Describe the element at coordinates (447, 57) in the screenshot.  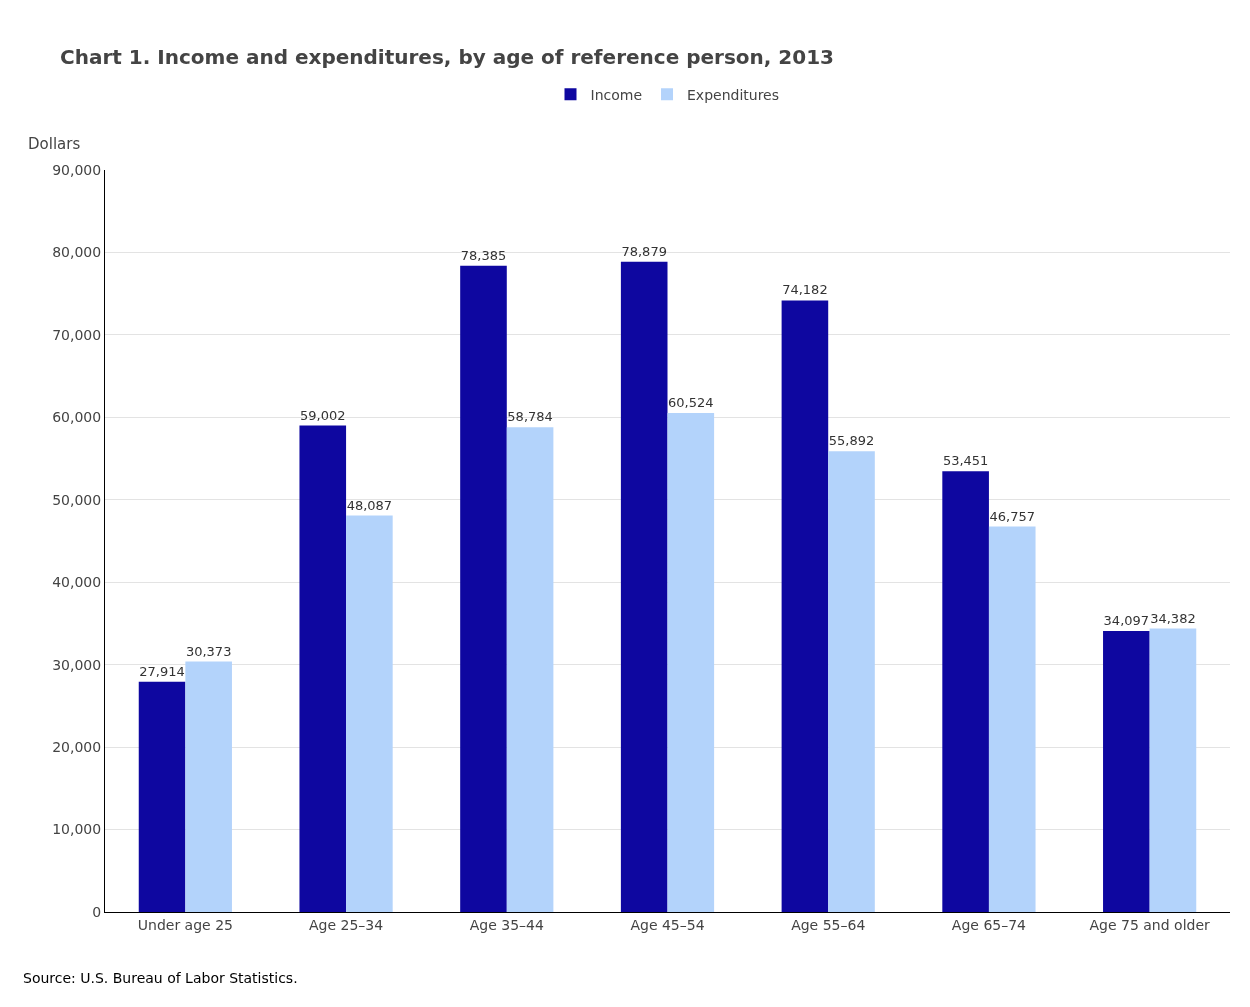
I see `chart-title: Chart 1. Income and expenditures, by age of reference person, 2013` at that location.